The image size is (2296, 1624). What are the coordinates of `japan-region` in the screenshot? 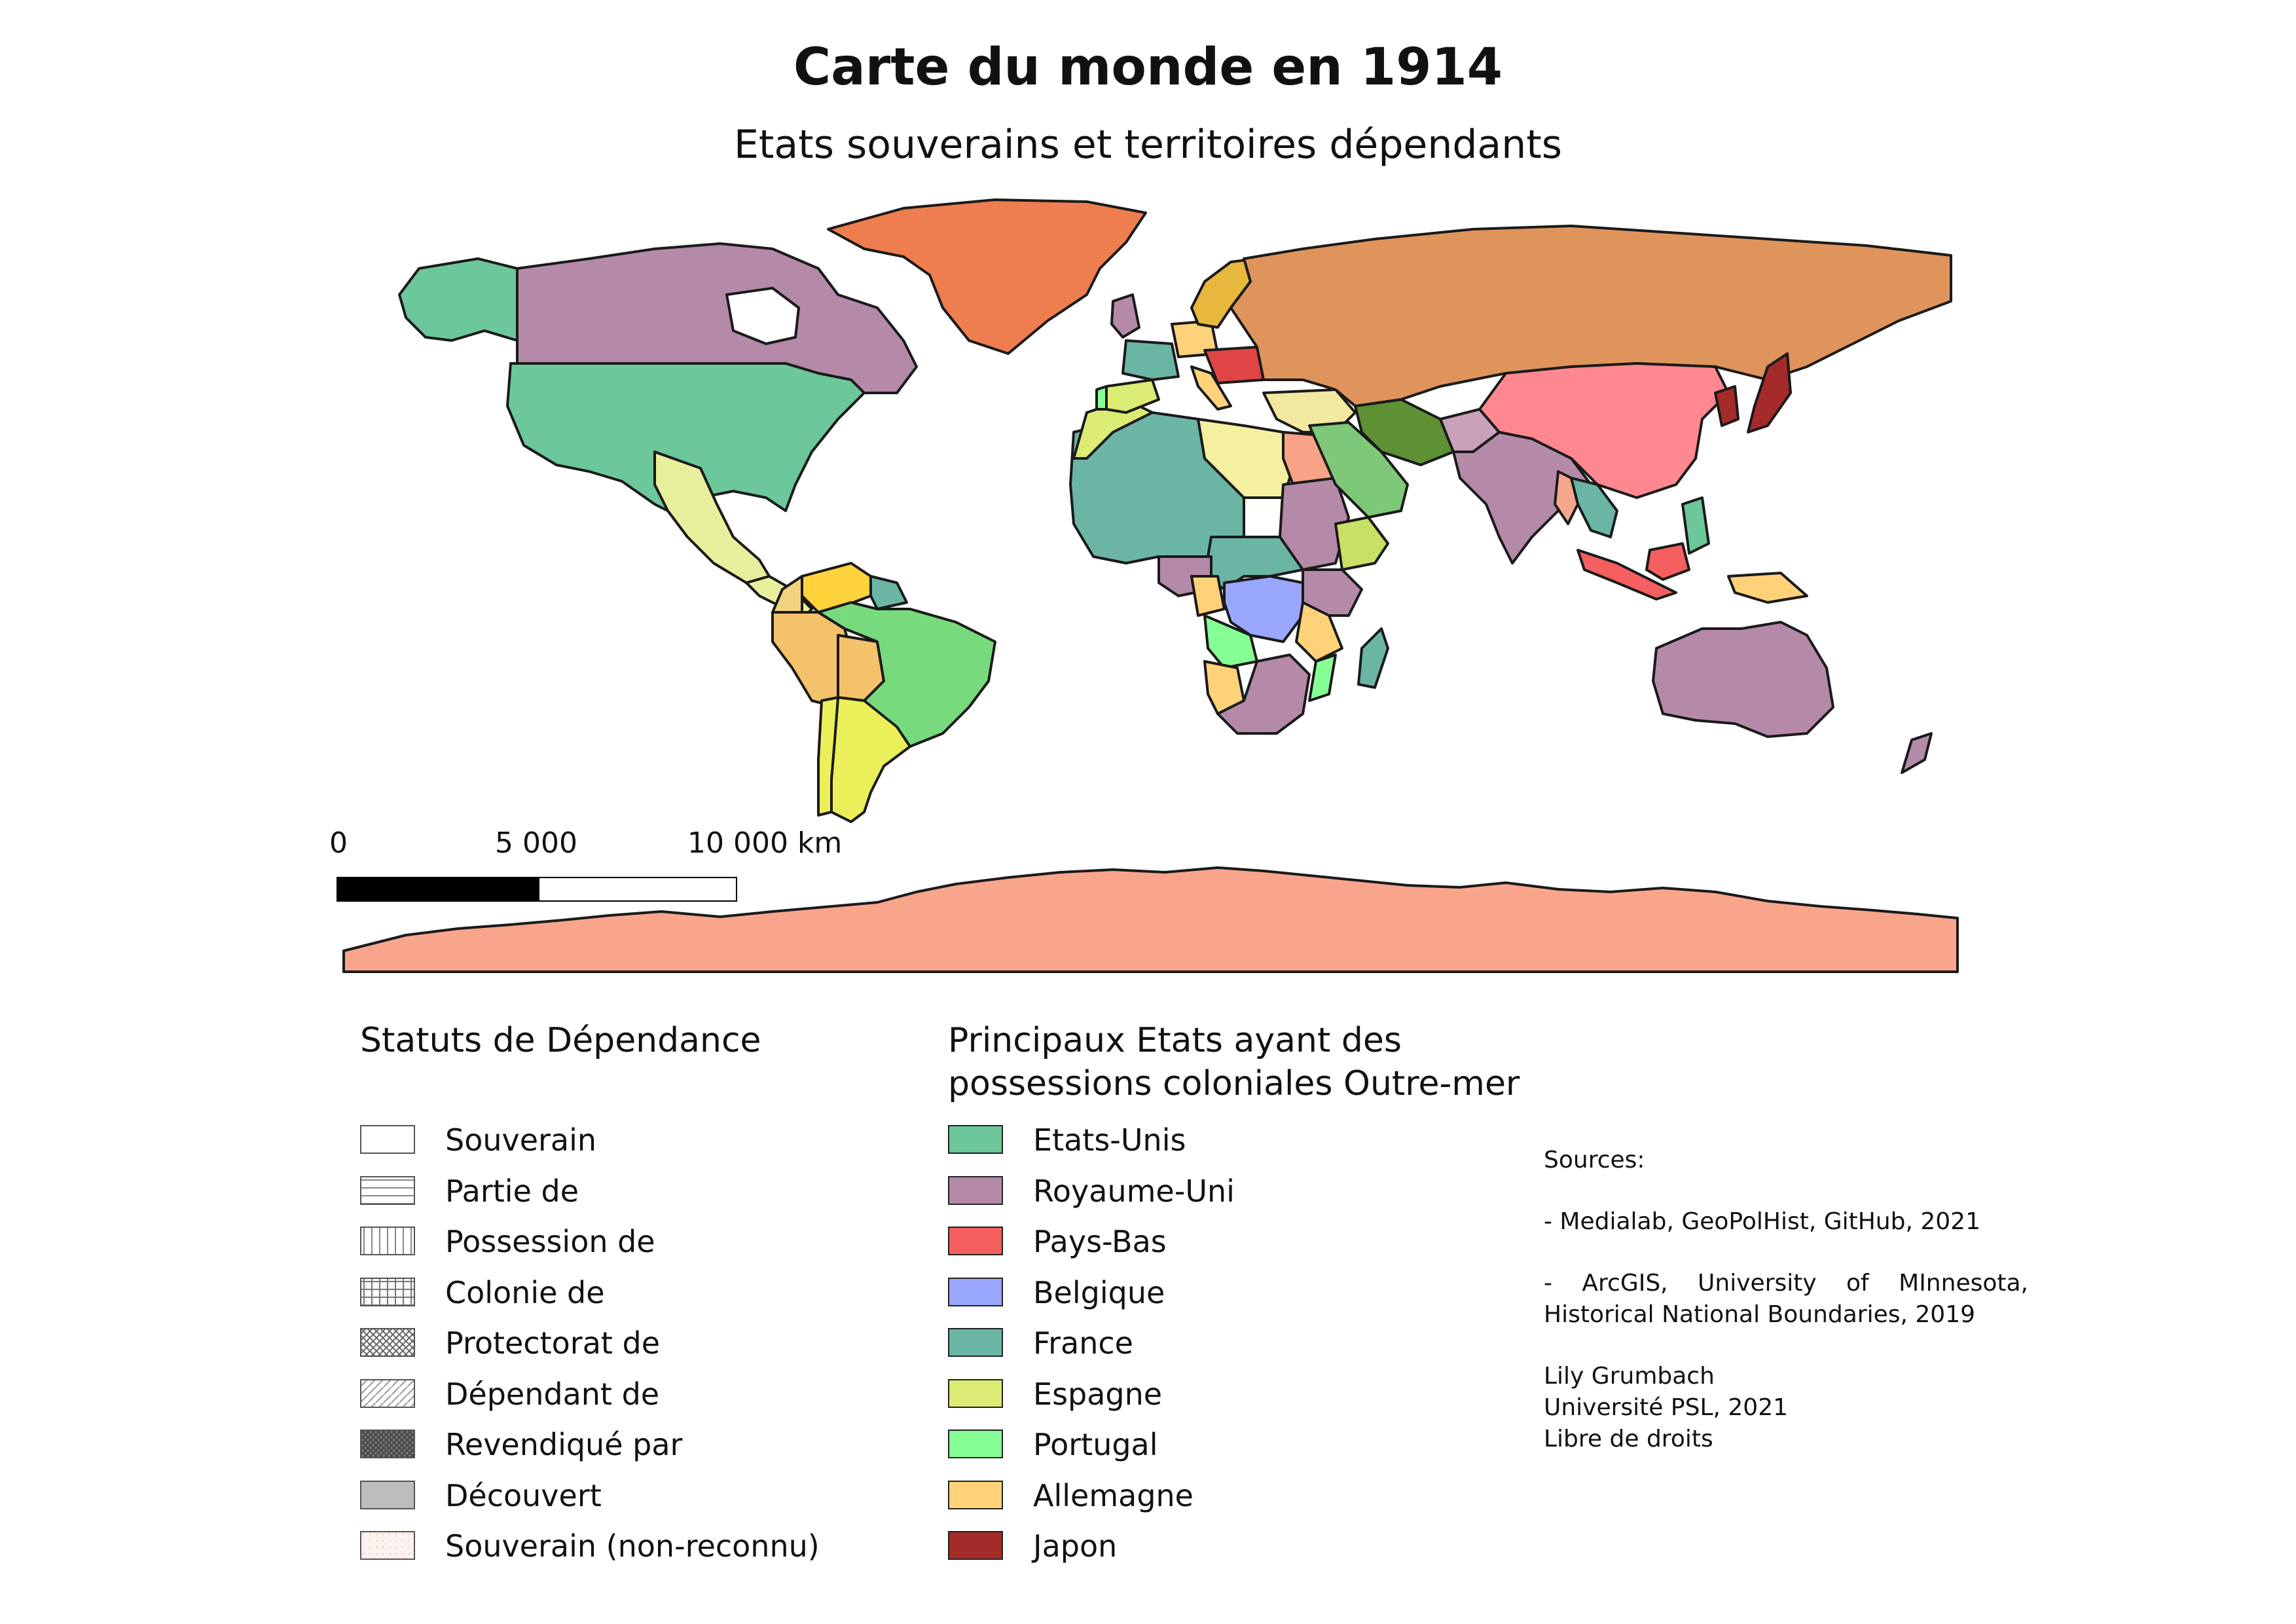 It's located at (1769, 393).